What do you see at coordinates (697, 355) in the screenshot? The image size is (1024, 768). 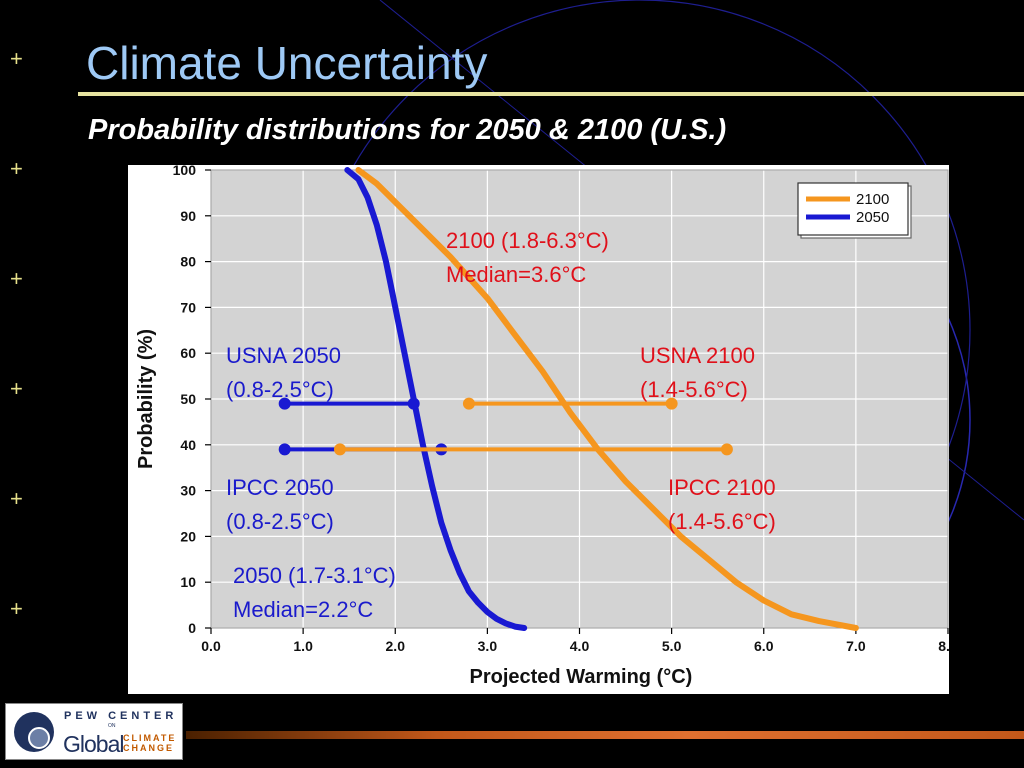 I see `annotation-text: USNA 2100` at bounding box center [697, 355].